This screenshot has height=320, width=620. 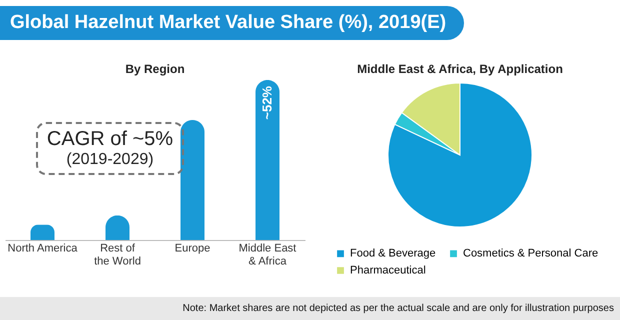 I want to click on legend-label: Cosmetics & Personal Care, so click(x=530, y=254).